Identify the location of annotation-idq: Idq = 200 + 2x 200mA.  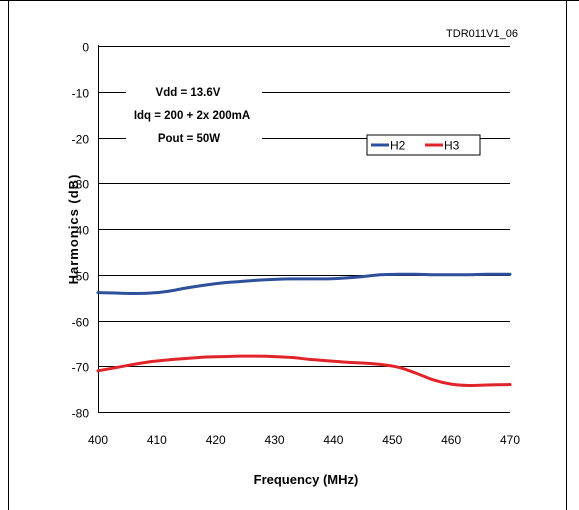
(192, 116).